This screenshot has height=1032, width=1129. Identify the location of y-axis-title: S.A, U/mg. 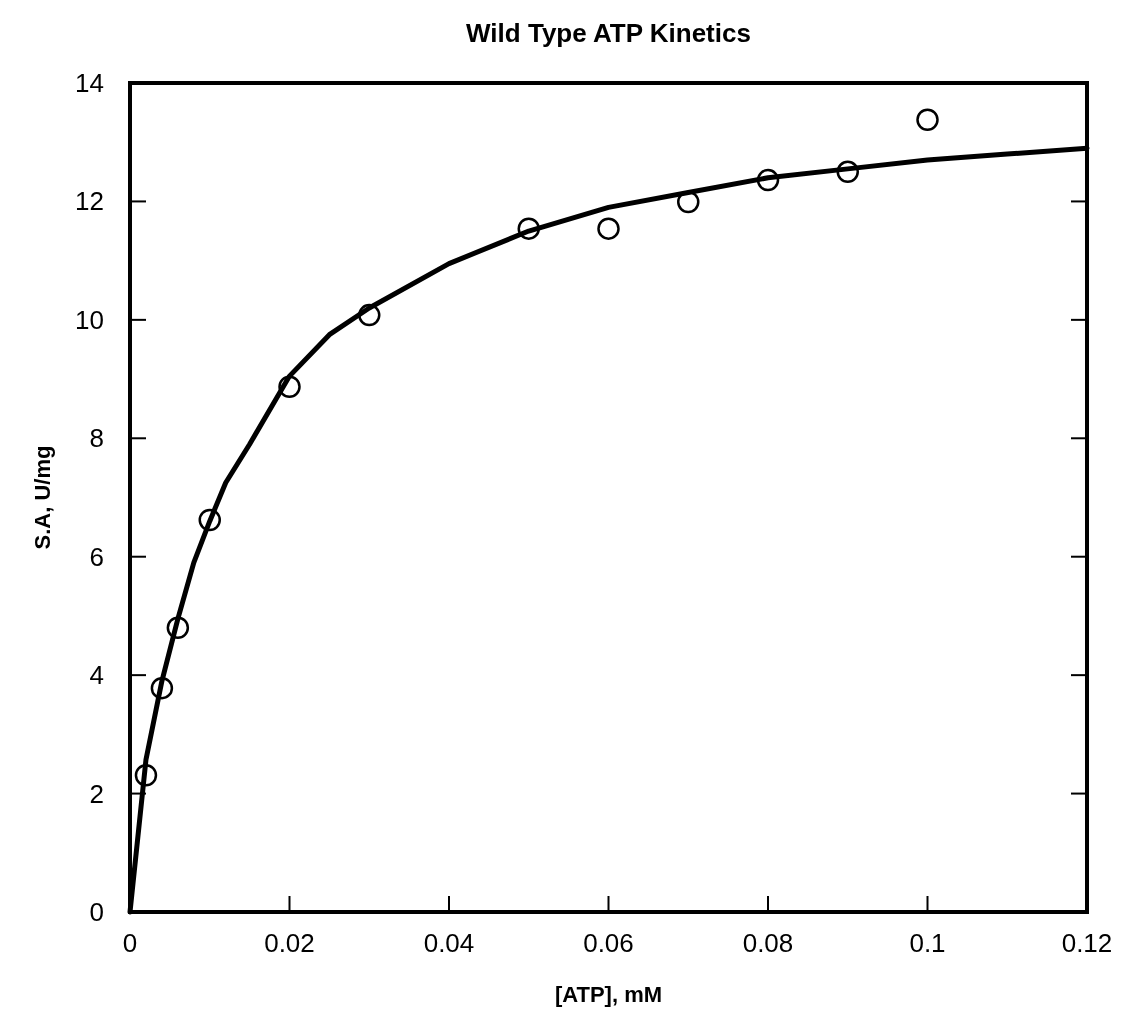
(42, 497).